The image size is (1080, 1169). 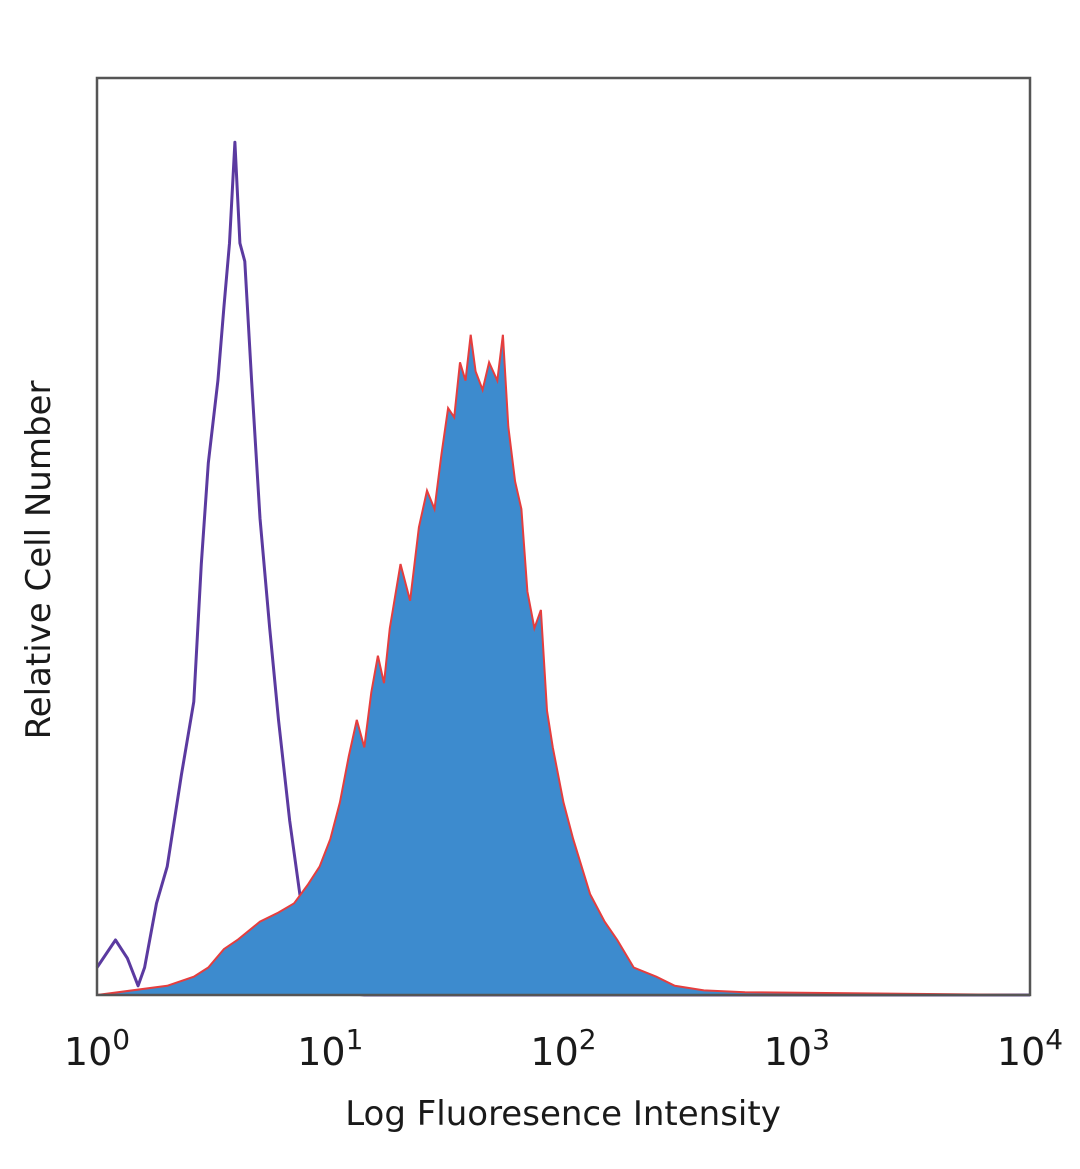 I want to click on x-tick-label-2: 10², so click(x=563, y=1048).